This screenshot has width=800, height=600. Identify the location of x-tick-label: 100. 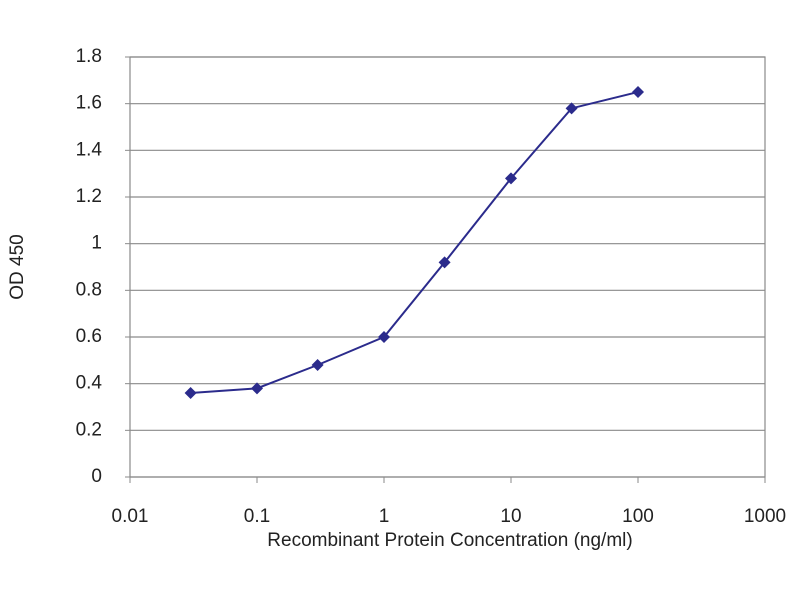
(638, 516).